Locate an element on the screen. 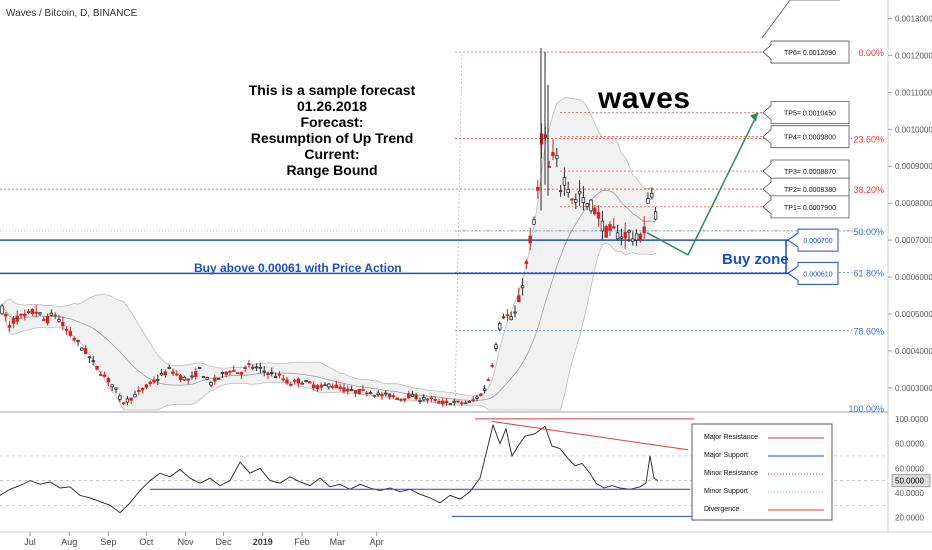 This screenshot has width=932, height=550. zone-box-label: 0.000610 is located at coordinates (817, 274).